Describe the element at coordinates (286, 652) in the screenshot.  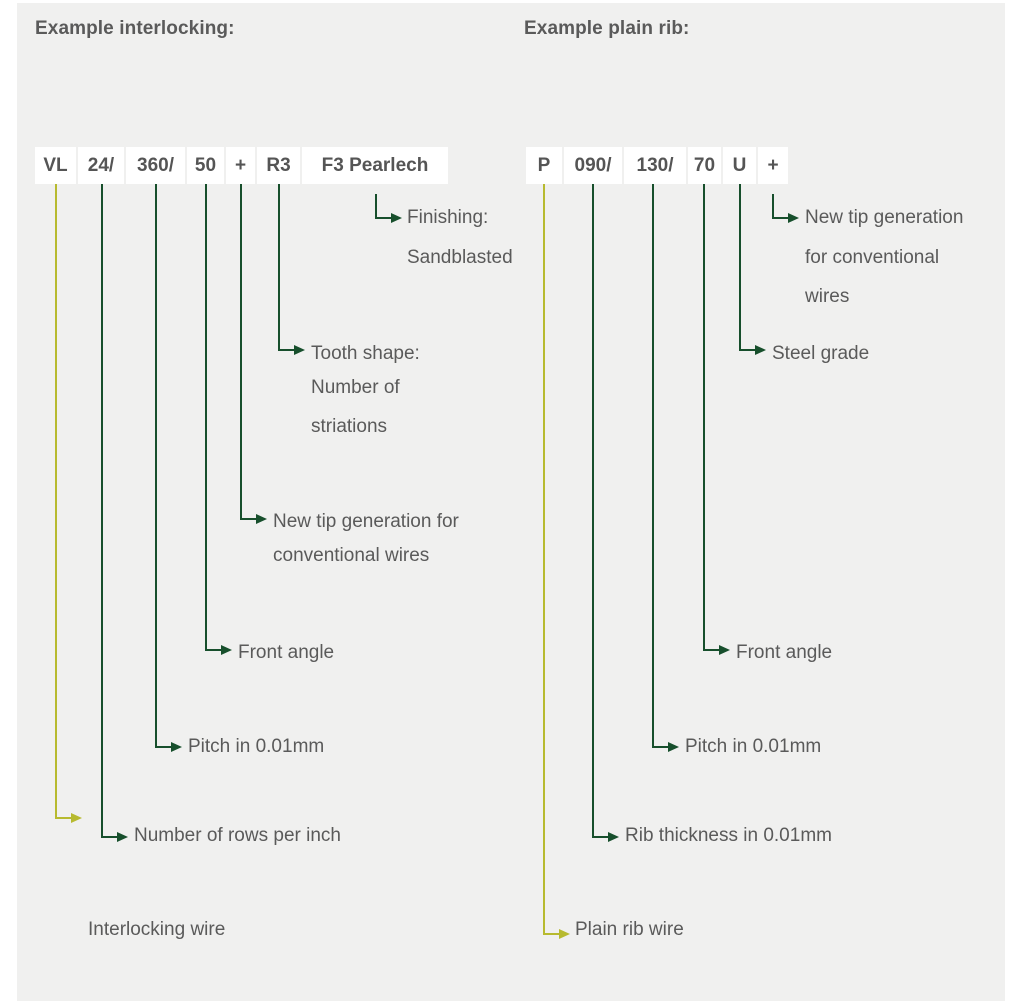
I see `label-front-angle: Front angle` at that location.